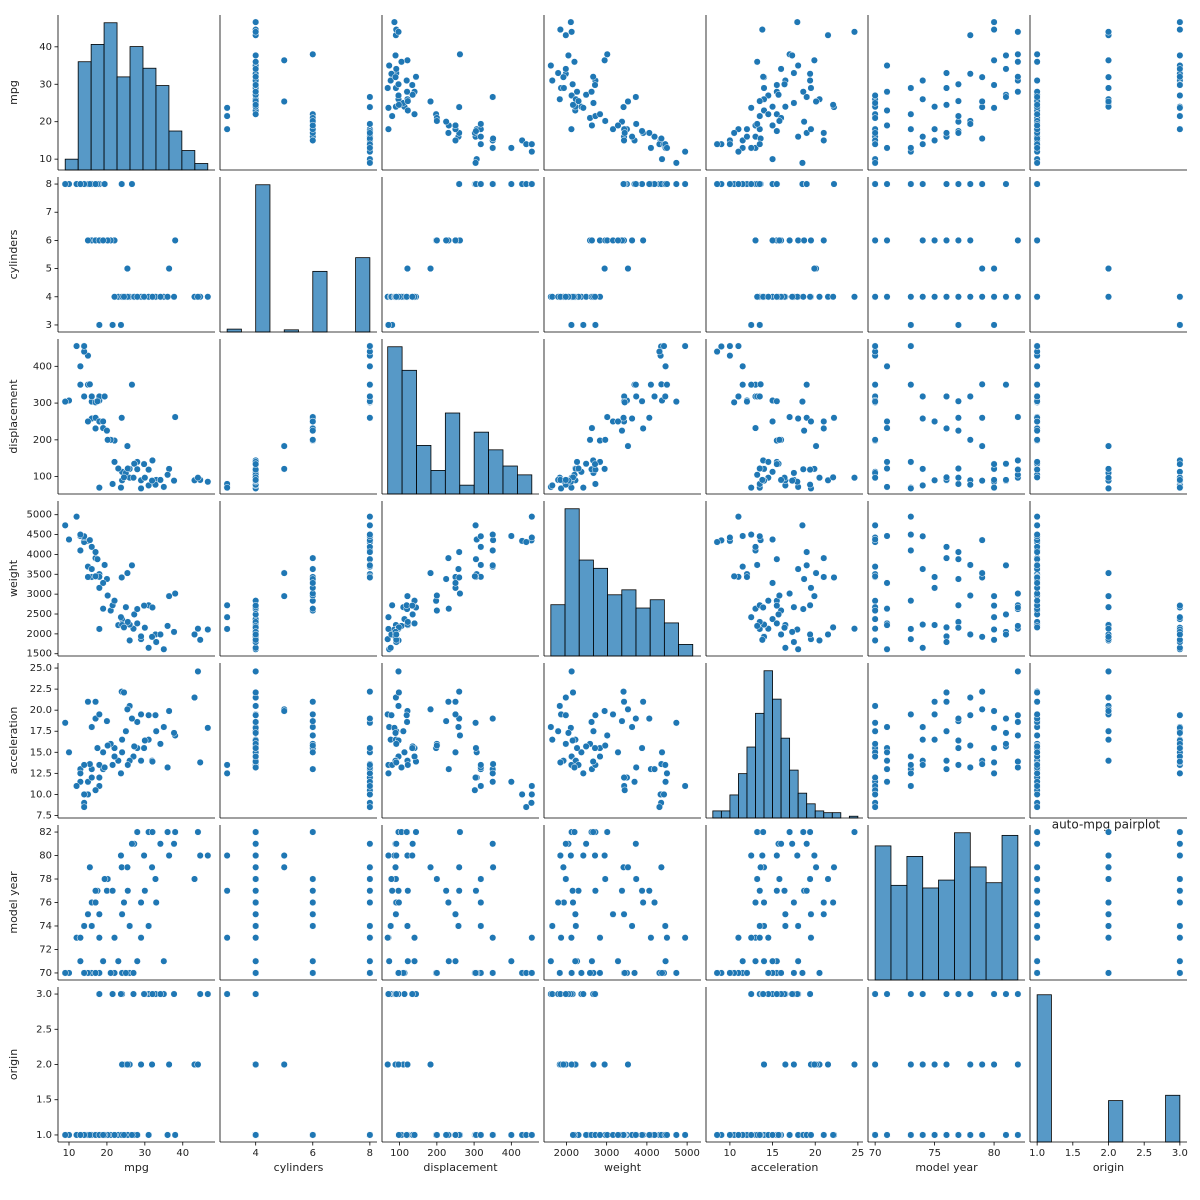  Describe the element at coordinates (39, 614) in the screenshot. I see `y-tick-label: 2500` at that location.